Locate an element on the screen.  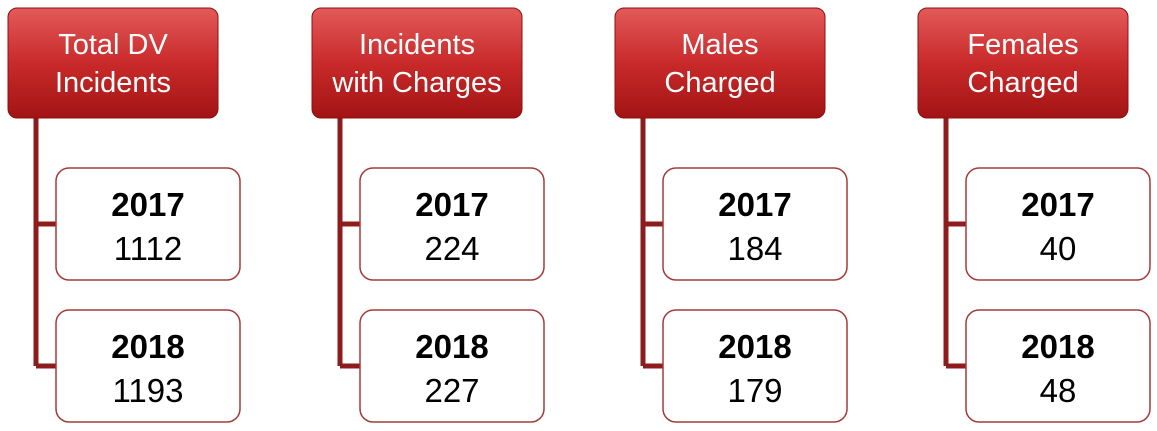
item-value: 1112 is located at coordinates (148, 248).